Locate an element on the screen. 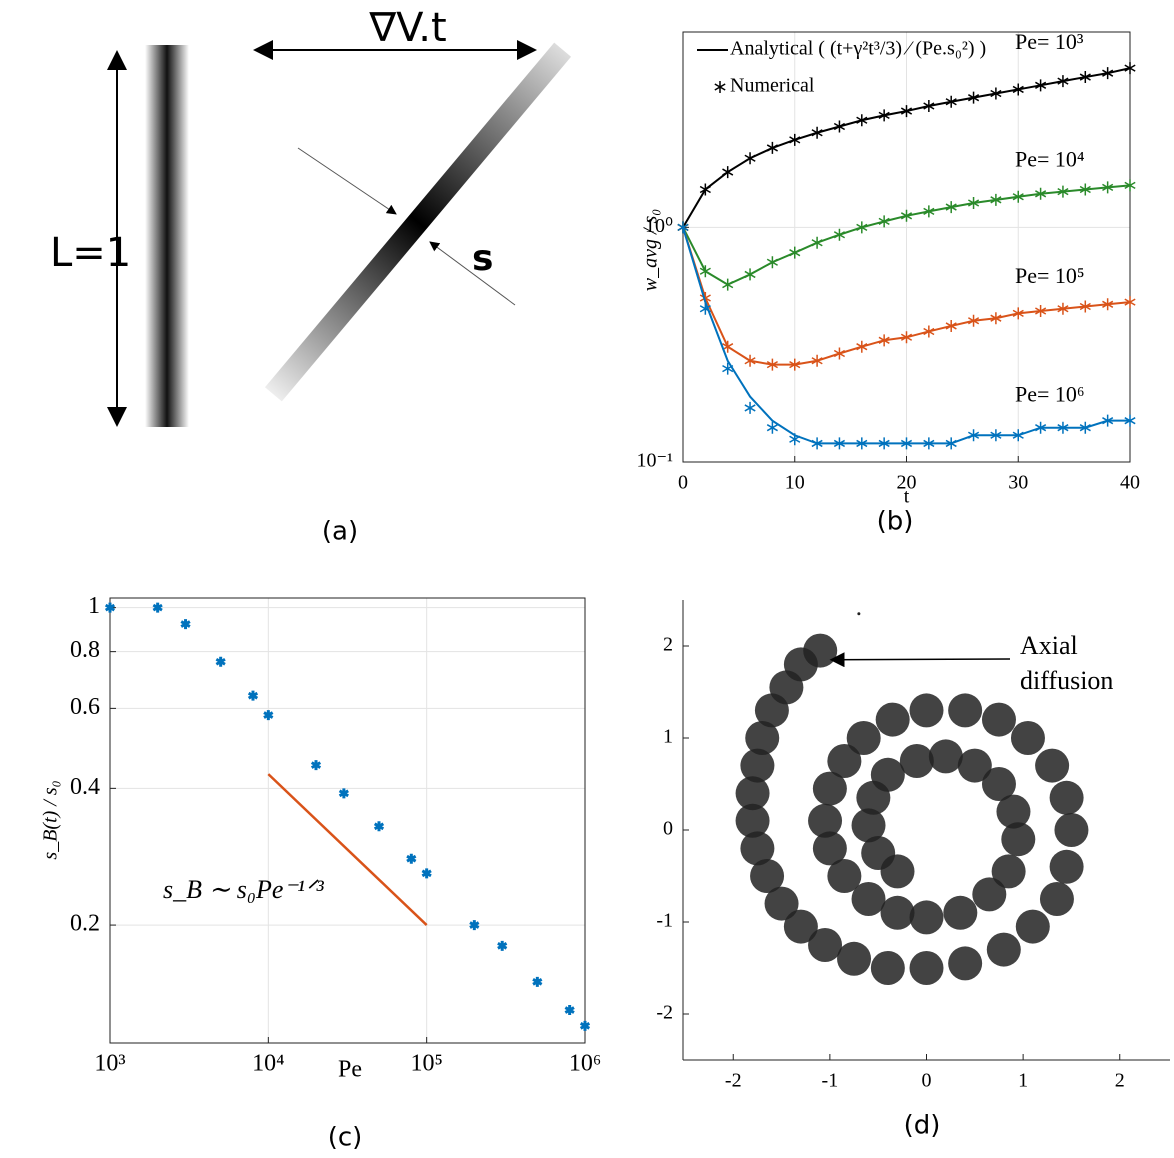 This screenshot has width=1174, height=1158. y-tick-label: 0.8 is located at coordinates (85, 650).